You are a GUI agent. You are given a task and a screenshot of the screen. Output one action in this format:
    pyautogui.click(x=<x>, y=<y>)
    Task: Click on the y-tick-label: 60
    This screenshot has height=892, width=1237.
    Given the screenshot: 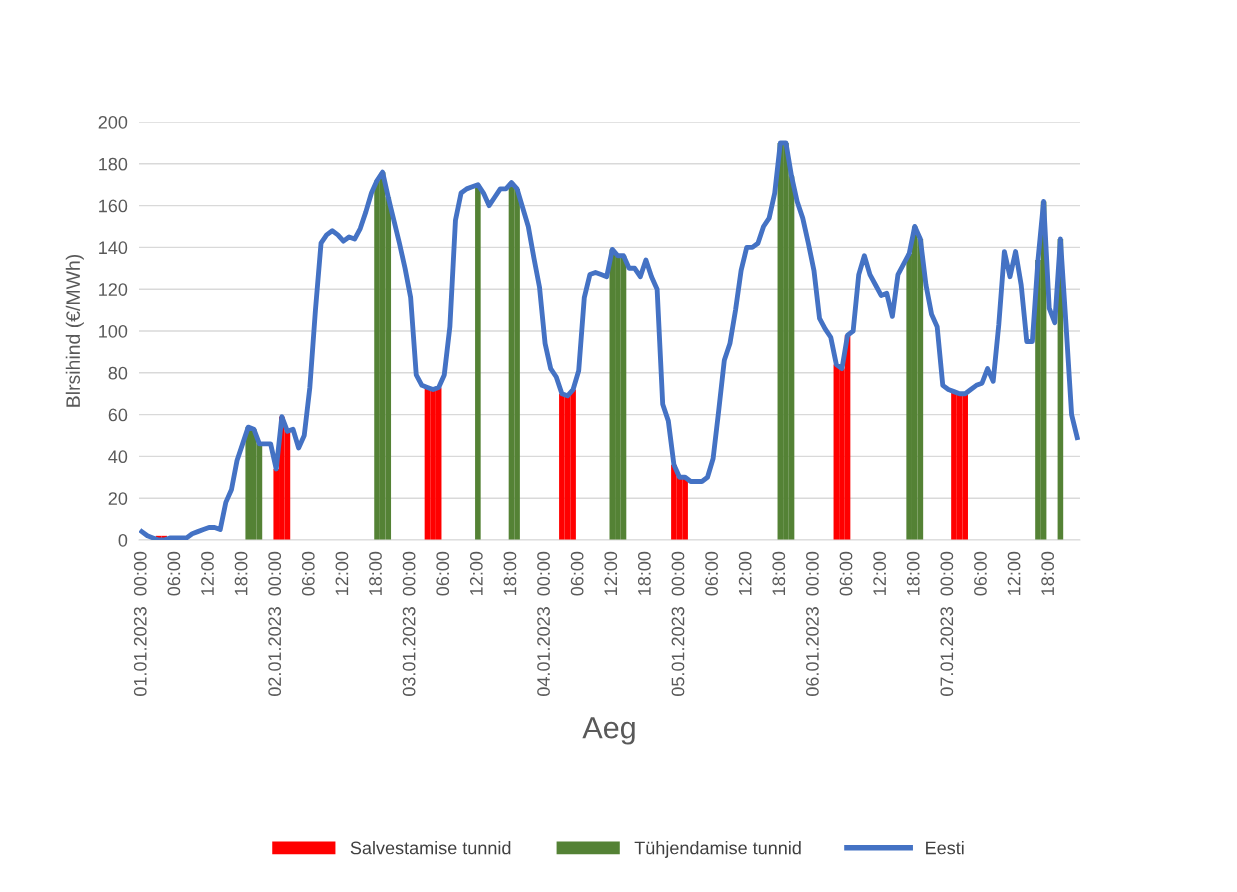 What is the action you would take?
    pyautogui.click(x=118, y=415)
    